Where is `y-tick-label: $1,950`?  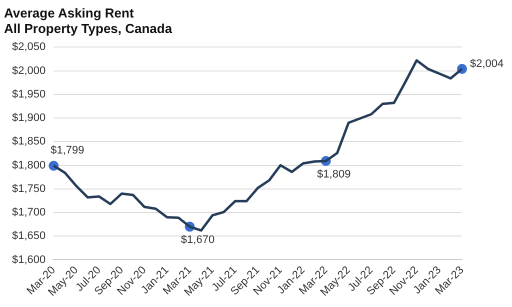 y-tick-label: $1,950 is located at coordinates (29, 94).